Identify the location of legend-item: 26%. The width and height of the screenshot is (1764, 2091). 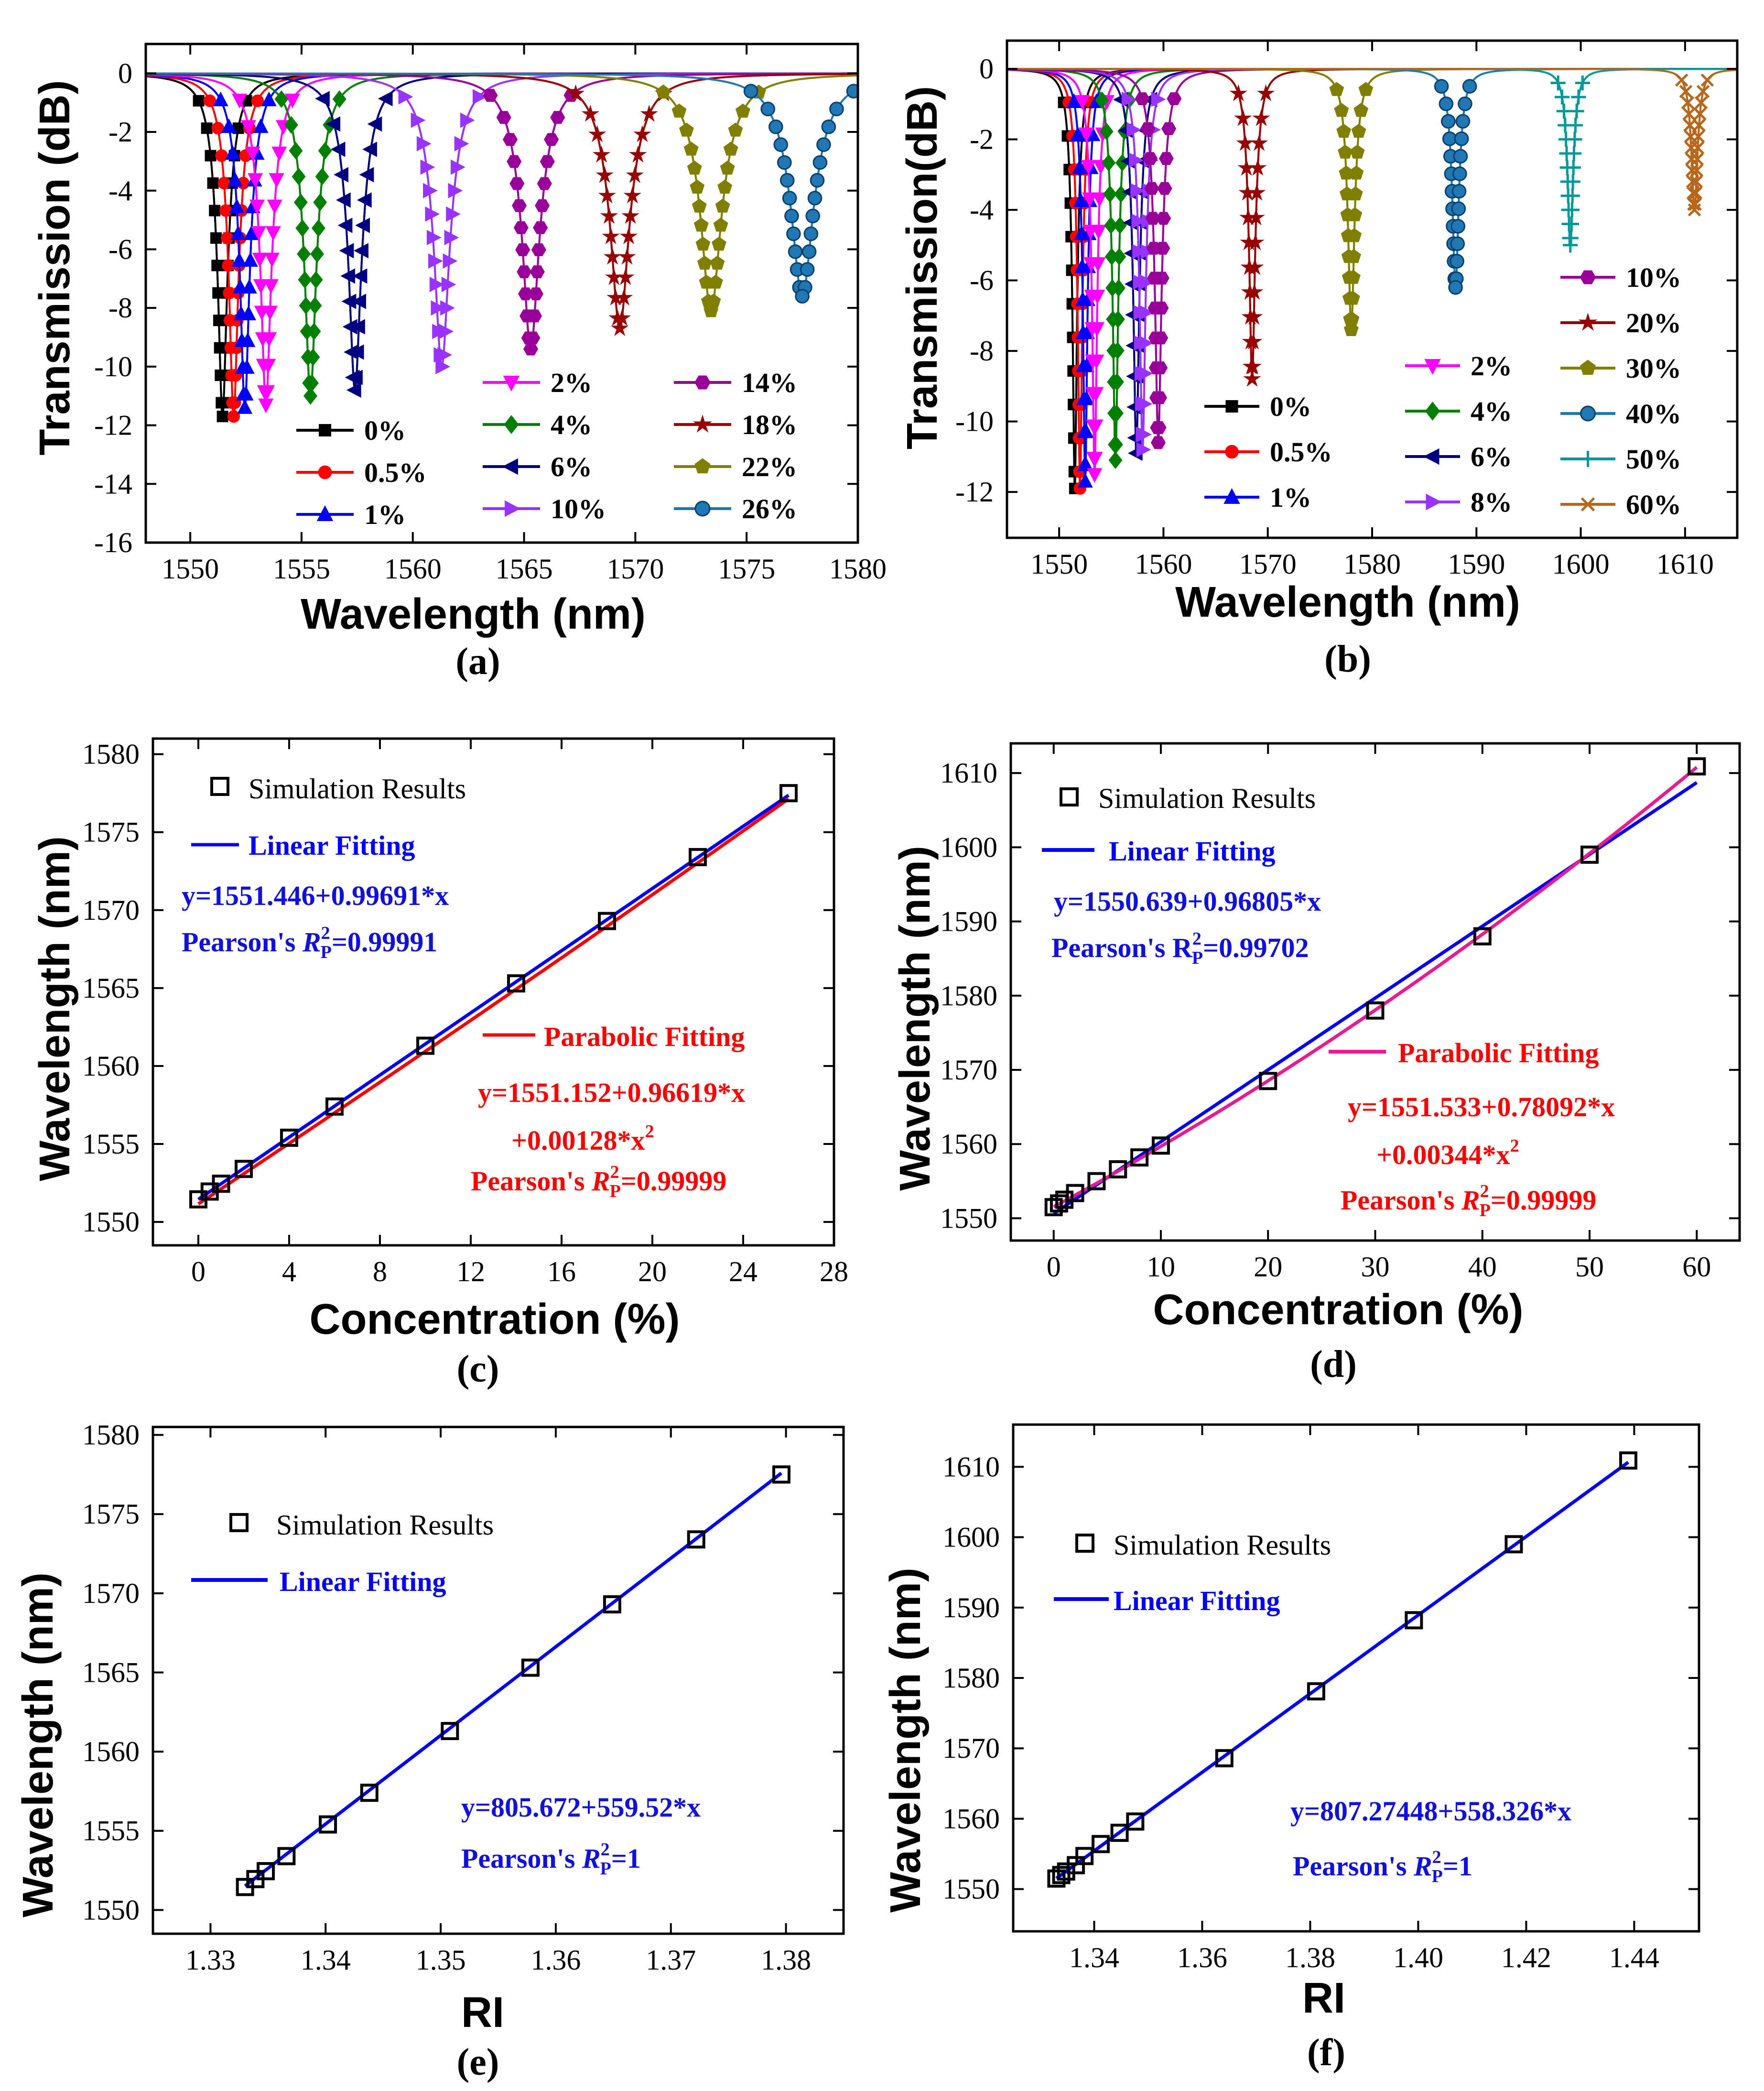
(735, 509).